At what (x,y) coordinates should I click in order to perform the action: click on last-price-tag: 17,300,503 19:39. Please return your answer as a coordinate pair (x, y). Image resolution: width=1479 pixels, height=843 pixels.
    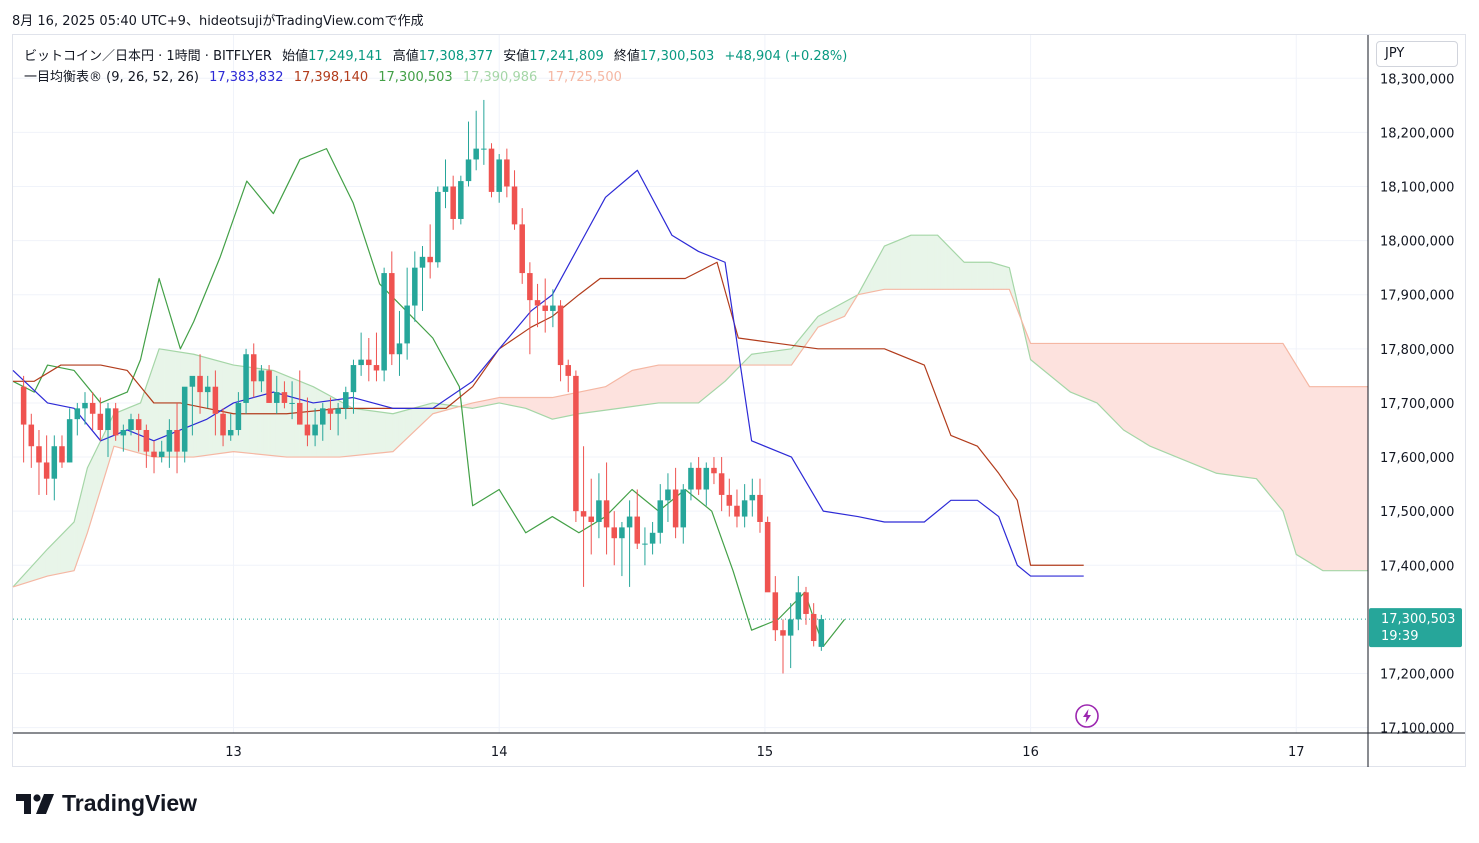
    Looking at the image, I should click on (737, 628).